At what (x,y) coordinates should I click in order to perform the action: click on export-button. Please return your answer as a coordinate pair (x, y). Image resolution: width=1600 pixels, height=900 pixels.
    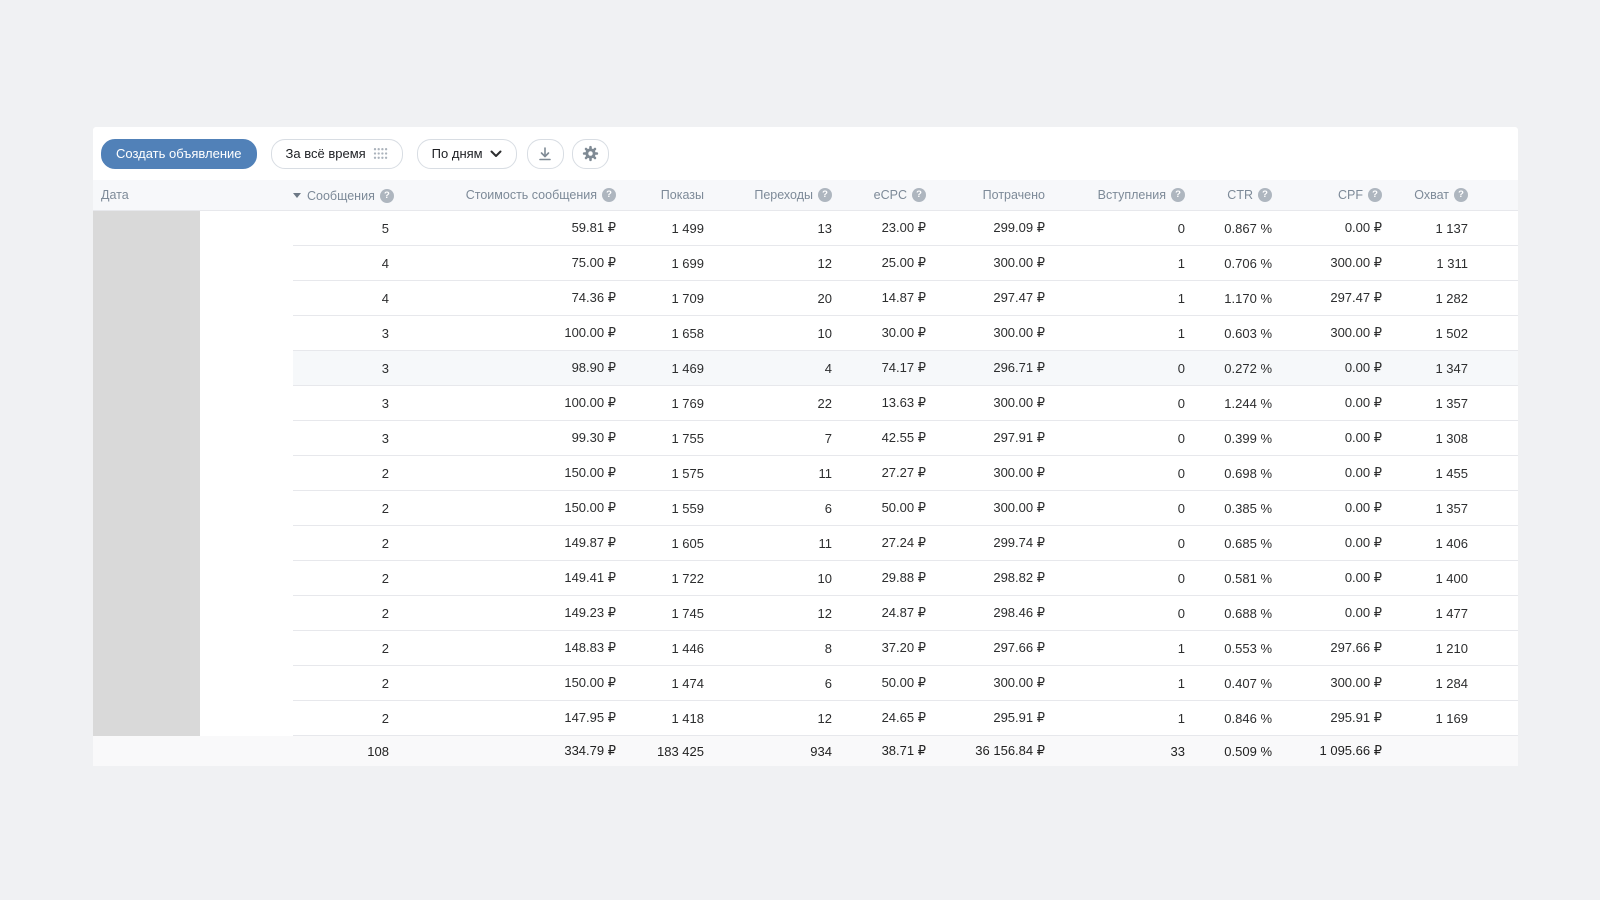
    Looking at the image, I should click on (545, 153).